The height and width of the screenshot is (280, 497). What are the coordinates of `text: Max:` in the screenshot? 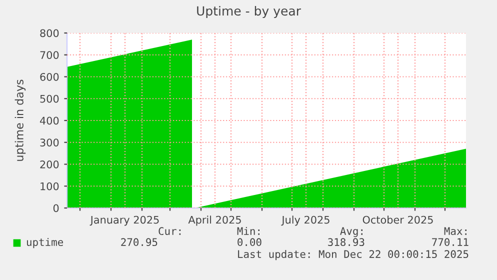 It's located at (455, 231).